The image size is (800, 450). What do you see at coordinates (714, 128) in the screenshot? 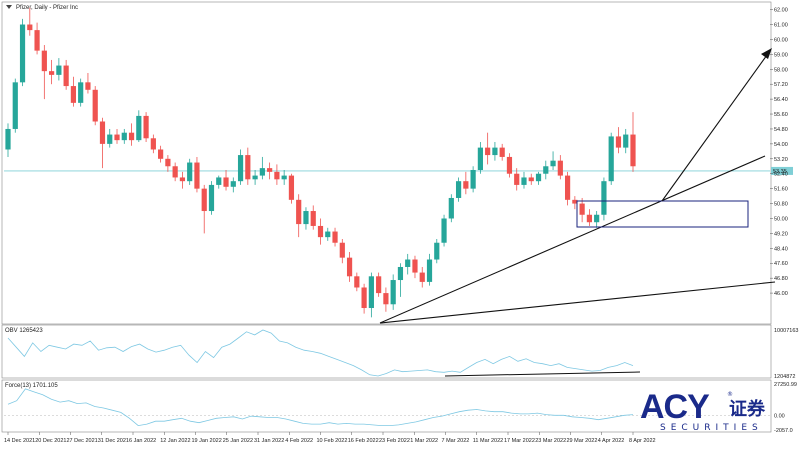
I see `projection-arrow-shaft` at bounding box center [714, 128].